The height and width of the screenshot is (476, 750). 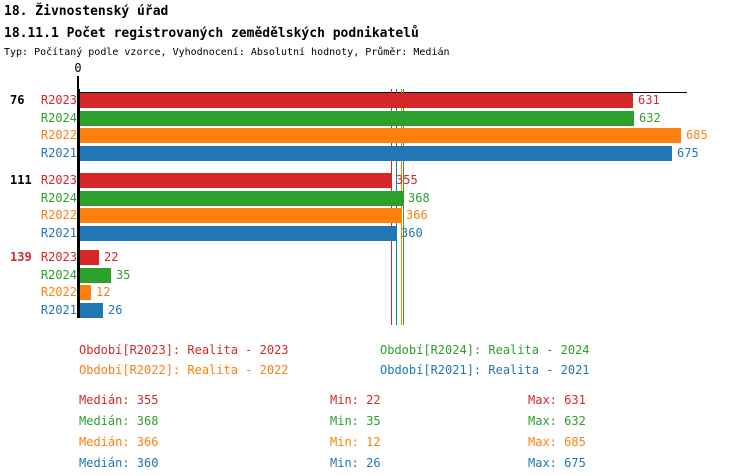 What do you see at coordinates (688, 153) in the screenshot?
I see `bar-value-label: 675` at bounding box center [688, 153].